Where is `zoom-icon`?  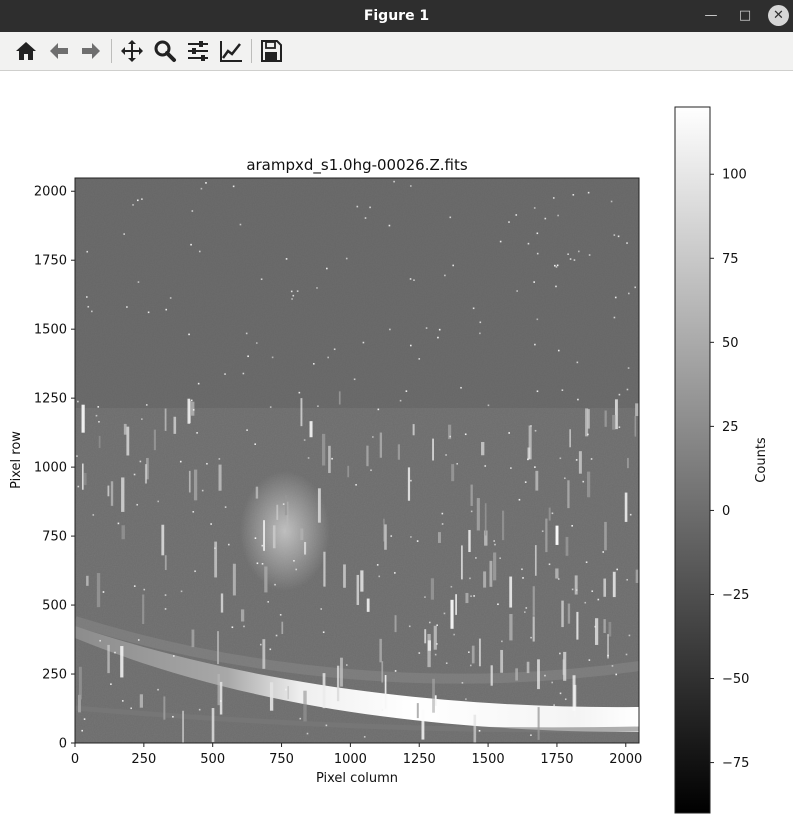
zoom-icon is located at coordinates (165, 51).